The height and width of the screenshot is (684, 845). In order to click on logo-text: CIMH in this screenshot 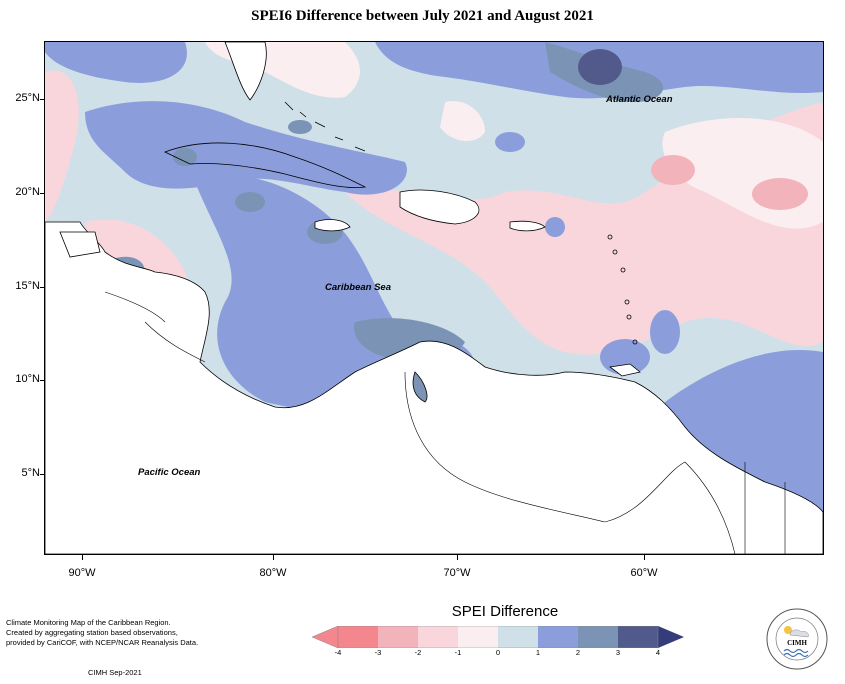, I will do `click(797, 643)`.